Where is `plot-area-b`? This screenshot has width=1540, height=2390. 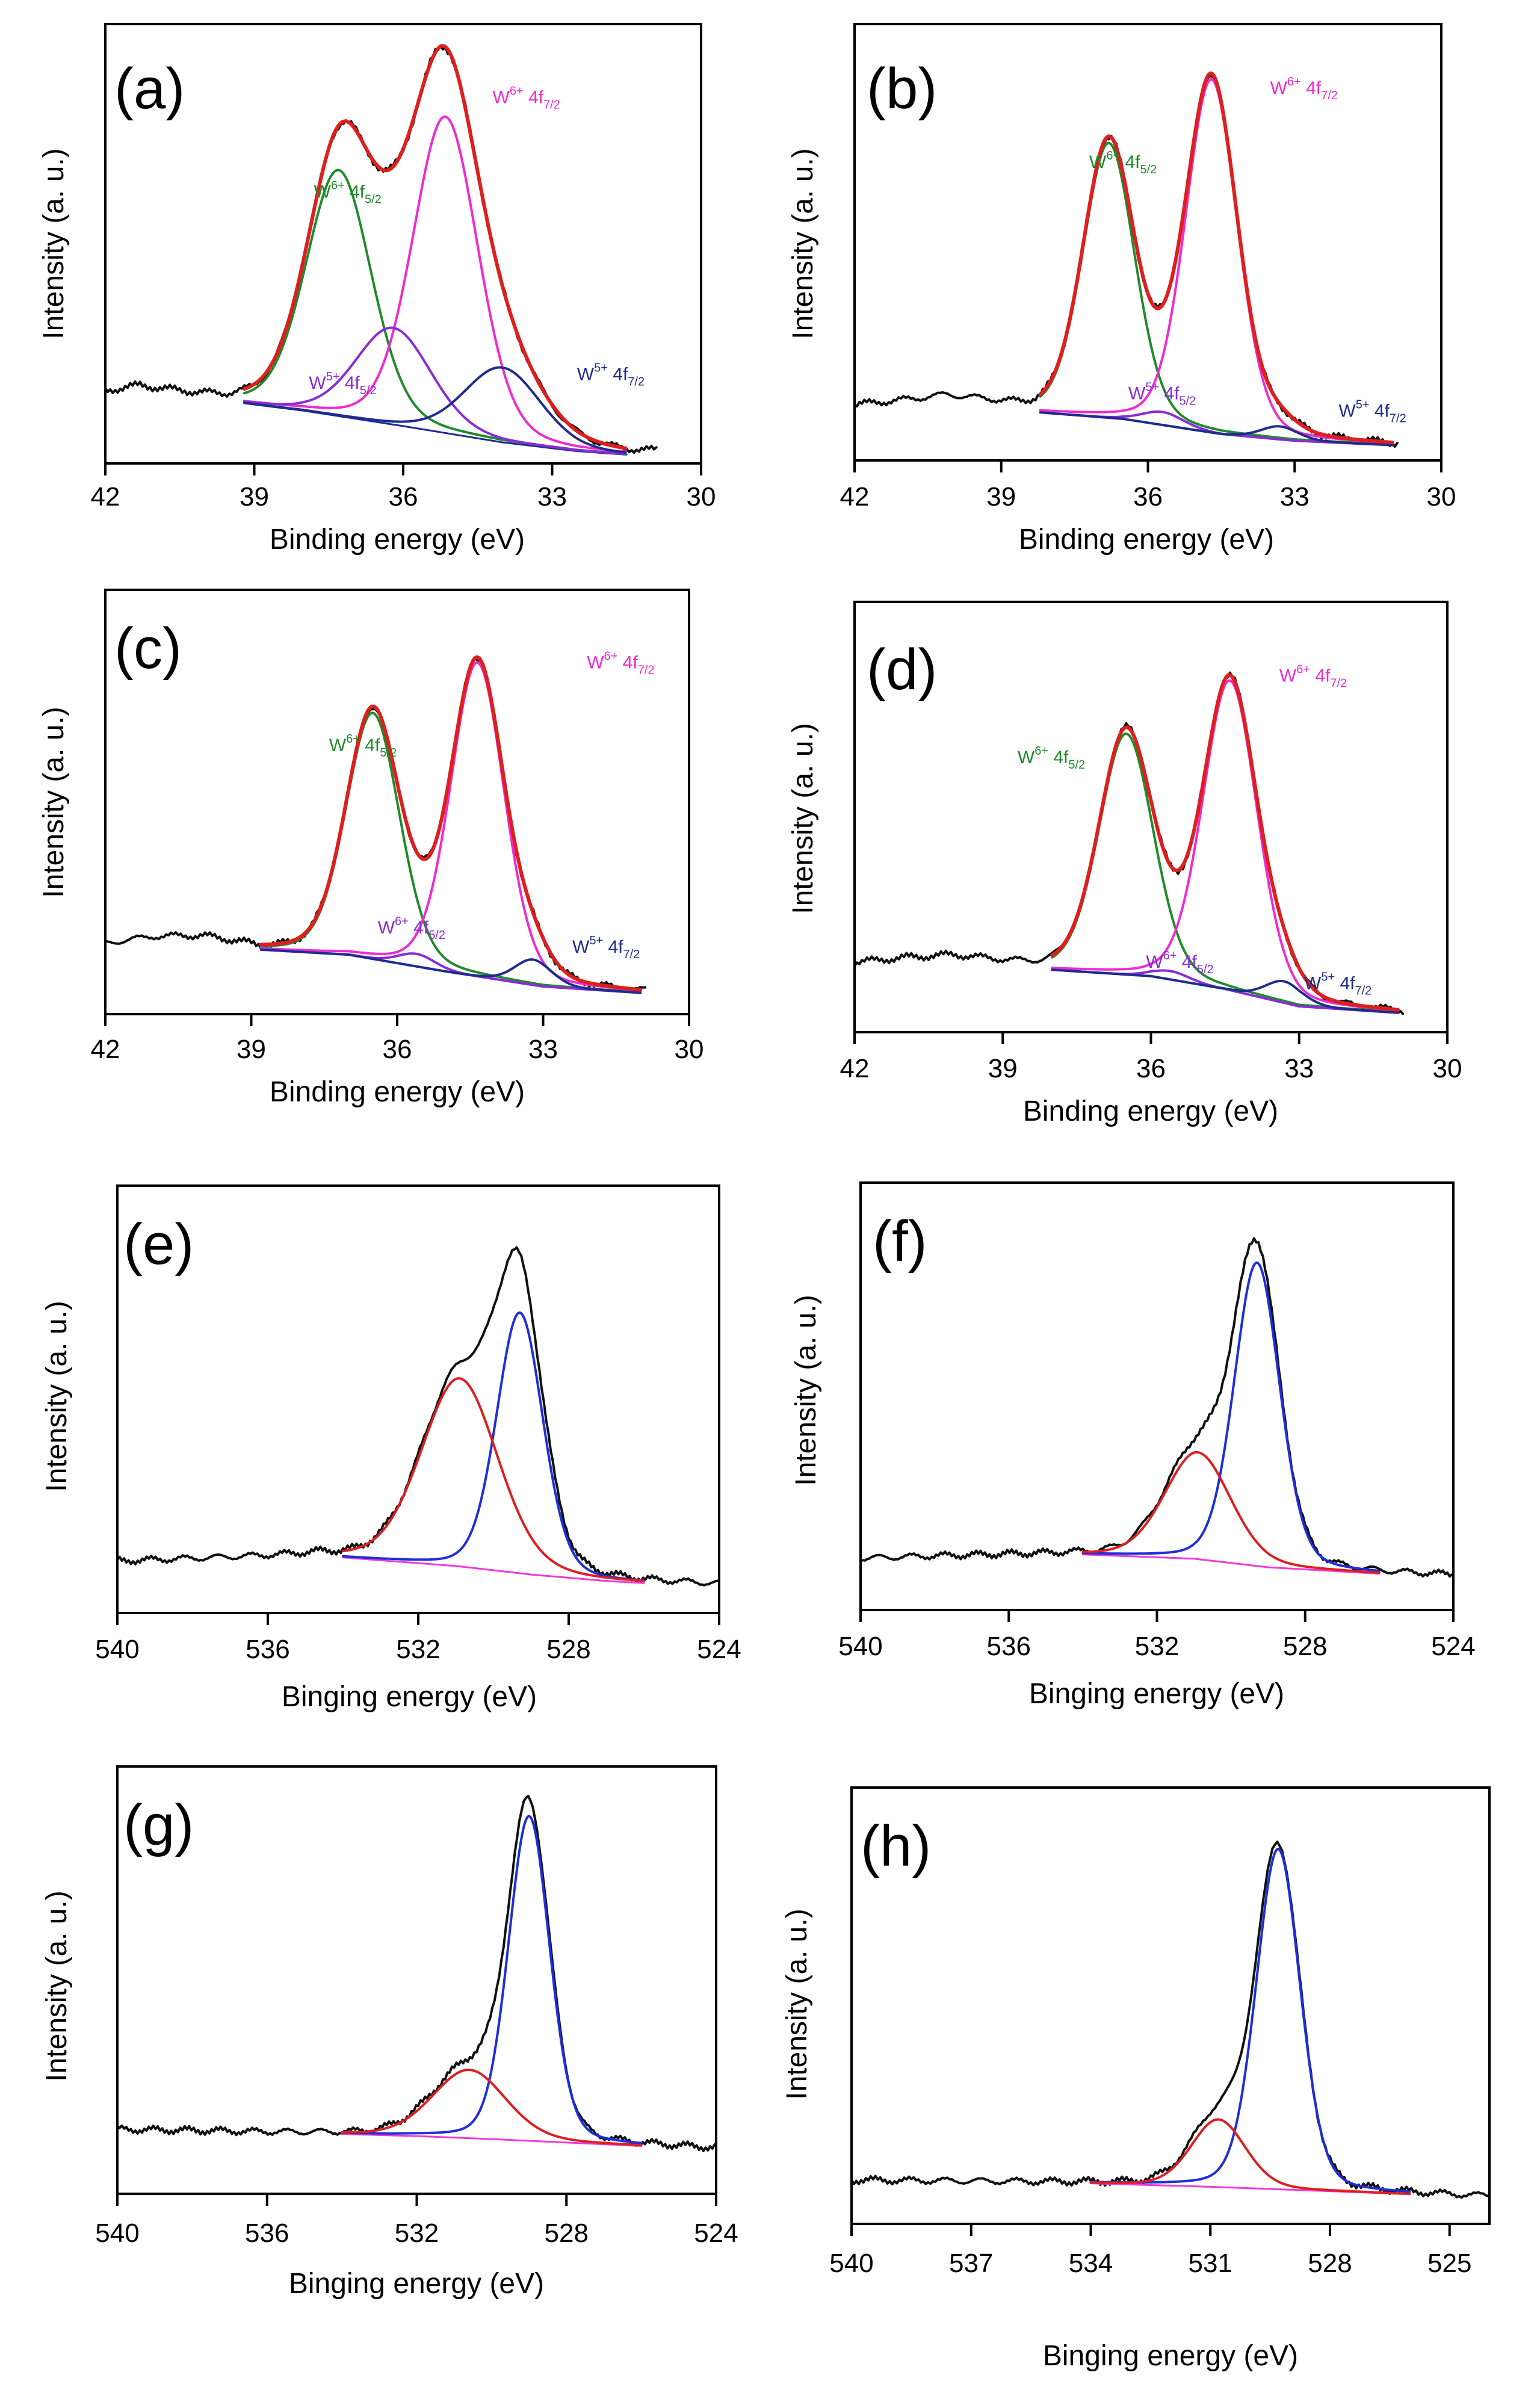
plot-area-b is located at coordinates (1126, 259).